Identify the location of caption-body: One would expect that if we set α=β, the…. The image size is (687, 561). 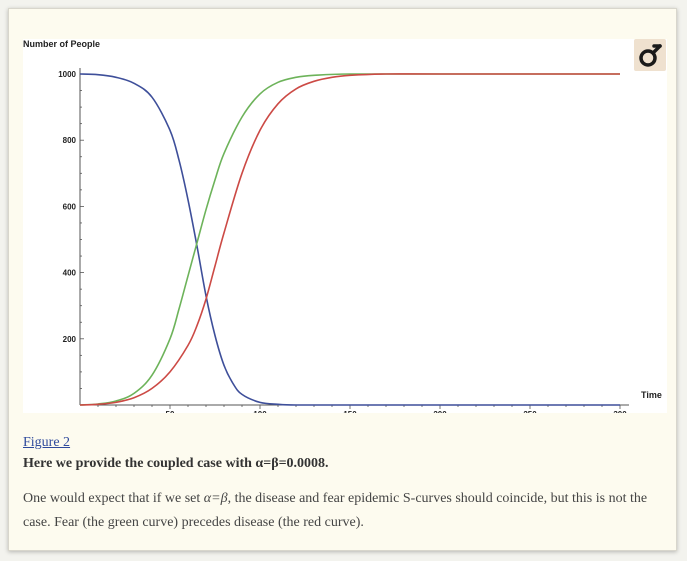
(343, 511).